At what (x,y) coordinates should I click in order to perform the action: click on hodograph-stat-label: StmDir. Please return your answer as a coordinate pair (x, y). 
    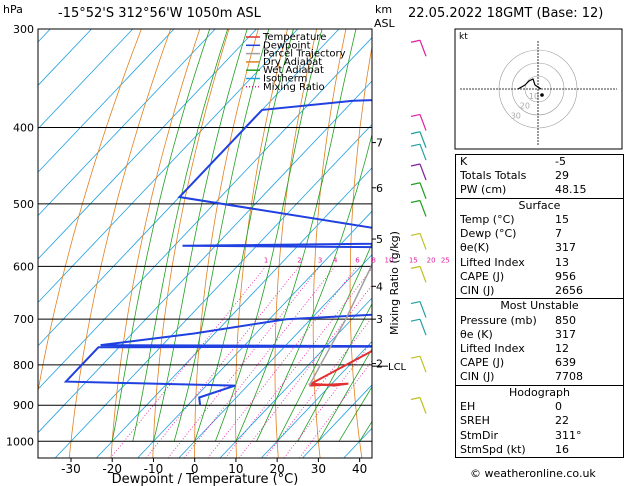
    Looking at the image, I should click on (479, 435).